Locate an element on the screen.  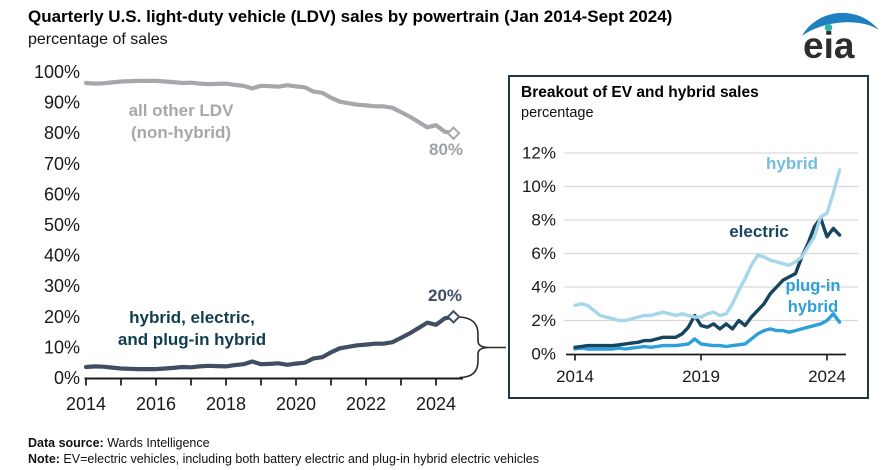
inset-y-tick-label: 4% is located at coordinates (543, 287).